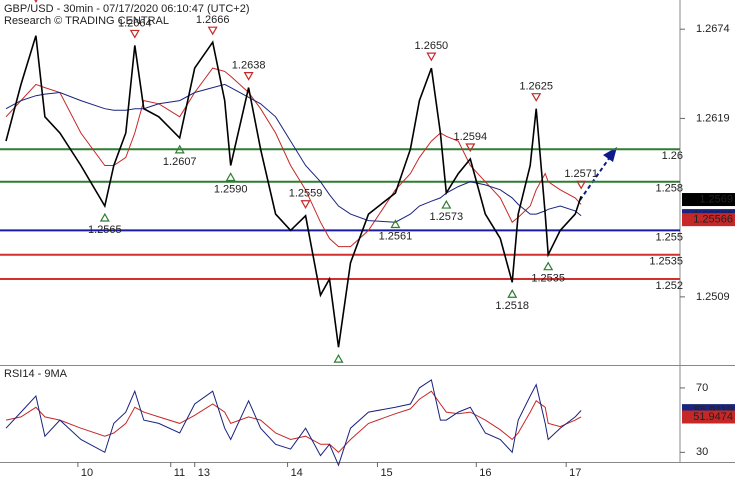 The image size is (735, 480). Describe the element at coordinates (204, 473) in the screenshot. I see `x-tick-label: 13` at that location.